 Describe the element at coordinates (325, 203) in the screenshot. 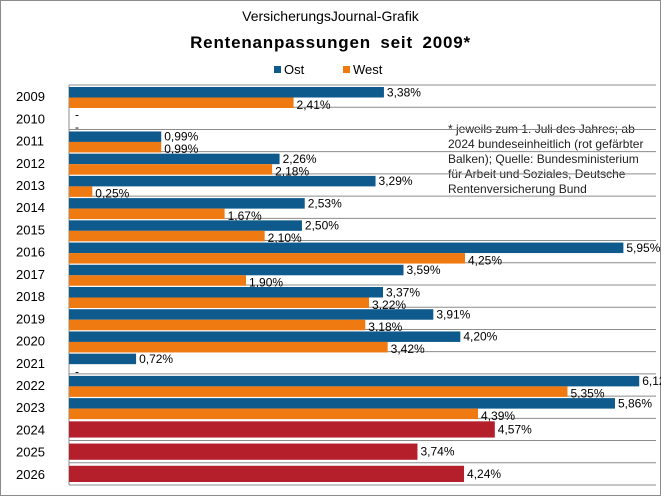

I see `data-label: 2,53%` at that location.